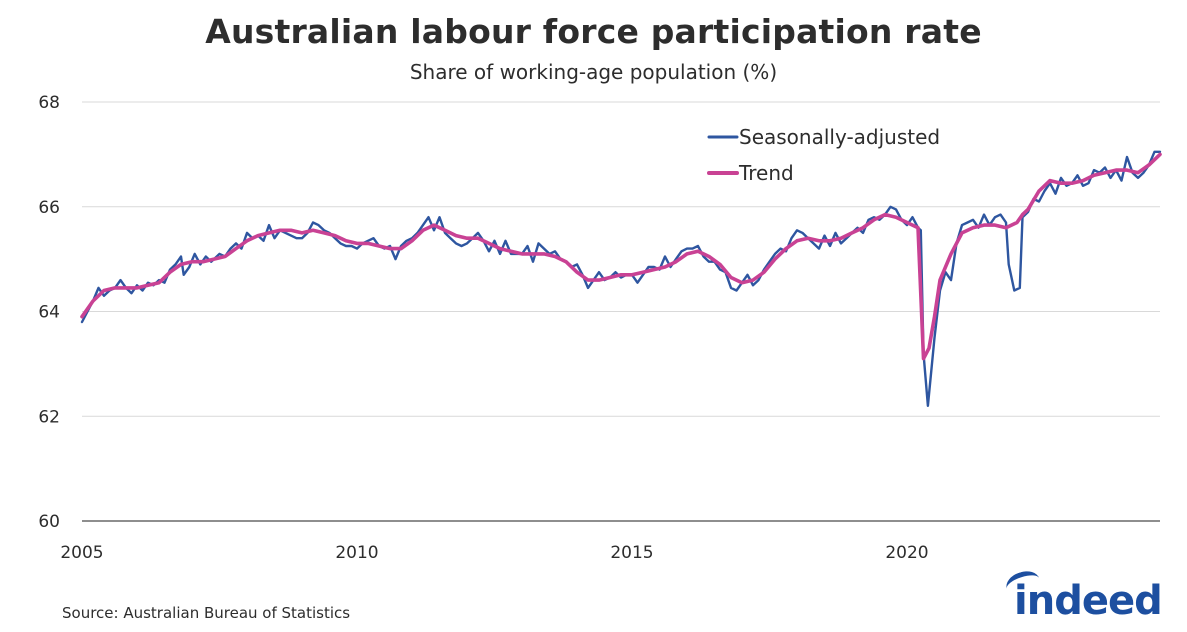 The width and height of the screenshot is (1187, 632). Describe the element at coordinates (206, 613) in the screenshot. I see `source-note: Source: Australian Bureau of Statistics` at that location.